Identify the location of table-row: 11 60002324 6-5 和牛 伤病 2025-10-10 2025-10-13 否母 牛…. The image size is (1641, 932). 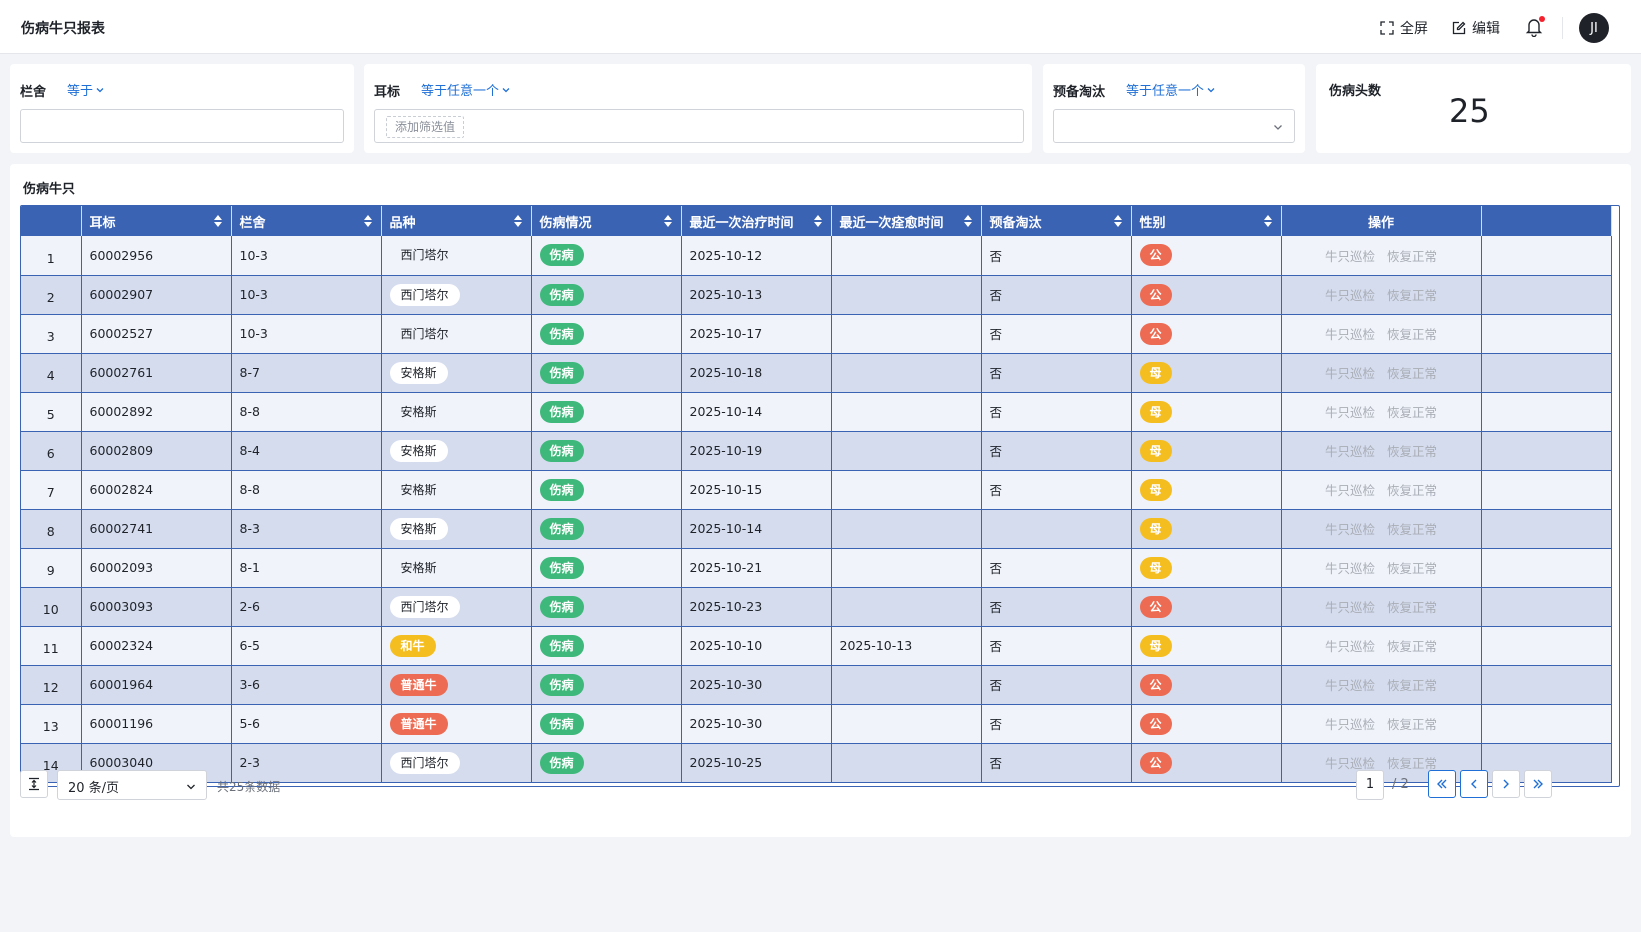
(816, 646).